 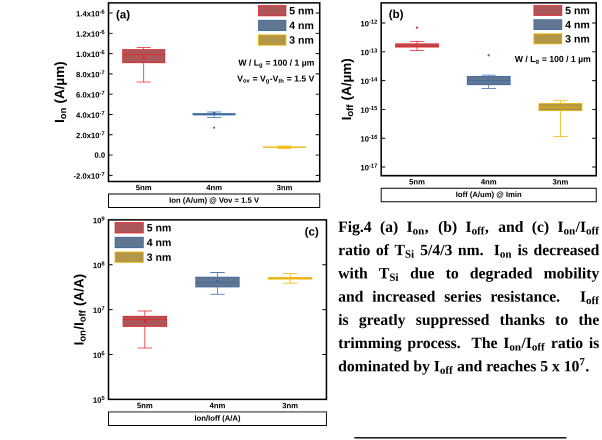 I want to click on annotation: (a), so click(x=123, y=15).